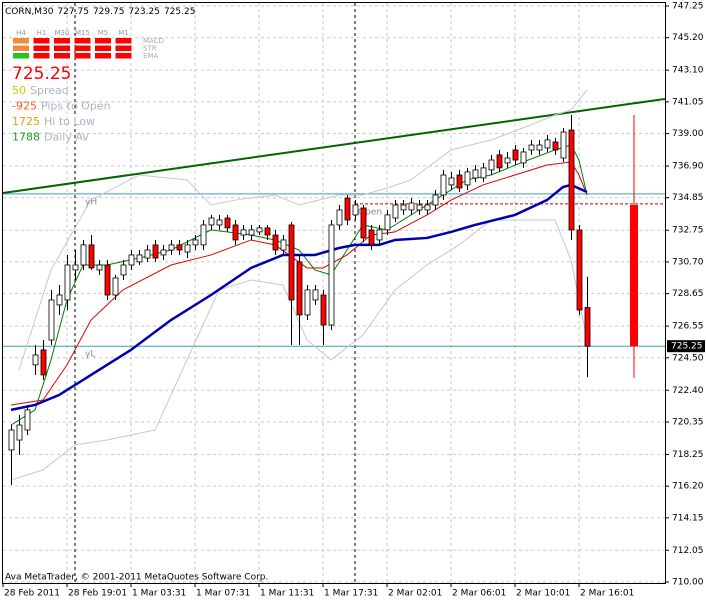 The width and height of the screenshot is (706, 602). What do you see at coordinates (19, 90) in the screenshot?
I see `stat-value: 50` at bounding box center [19, 90].